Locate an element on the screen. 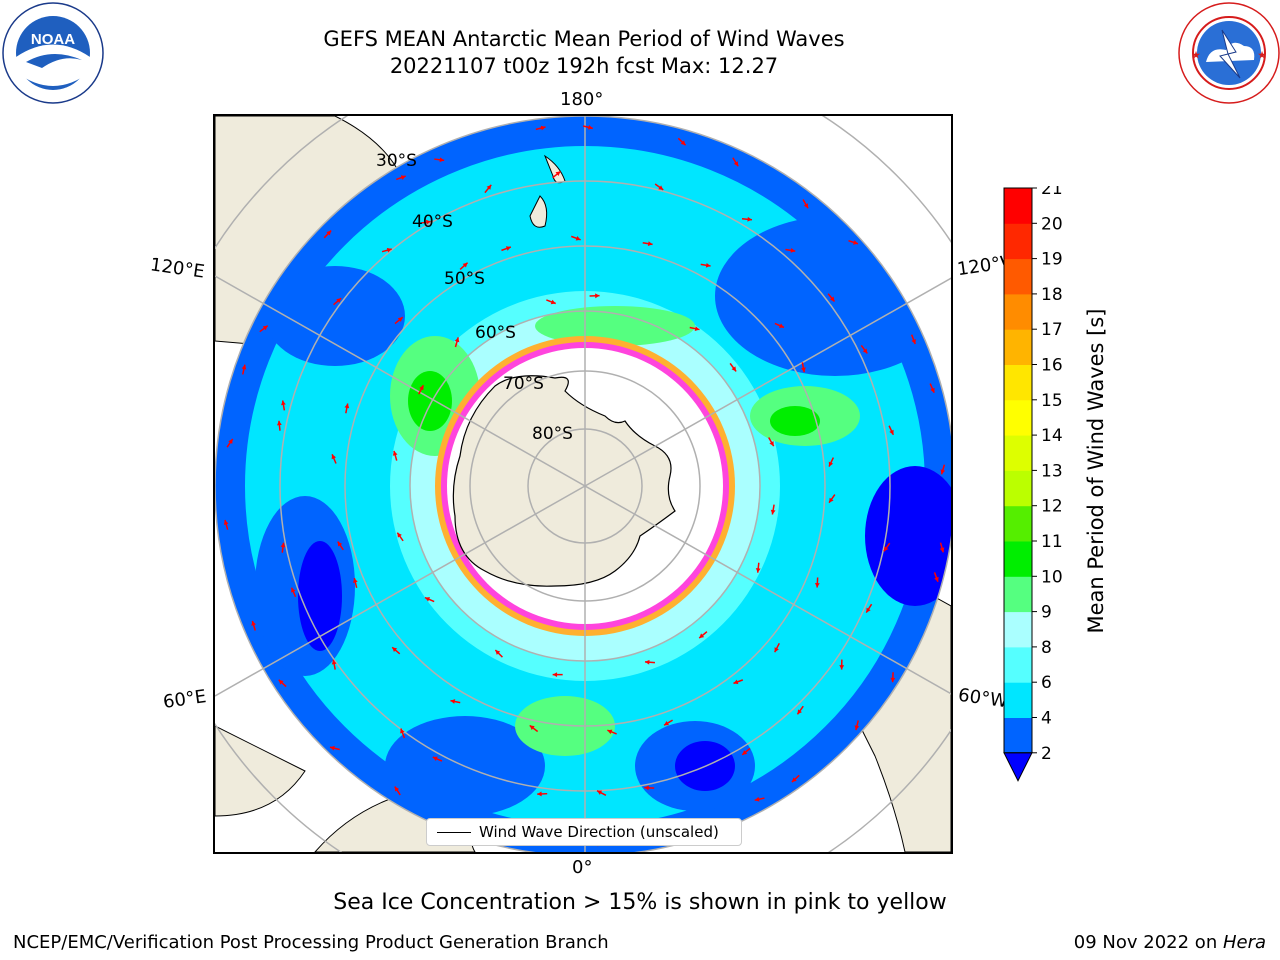  map-legend: Wind Wave Direction (unscaled) is located at coordinates (584, 832).